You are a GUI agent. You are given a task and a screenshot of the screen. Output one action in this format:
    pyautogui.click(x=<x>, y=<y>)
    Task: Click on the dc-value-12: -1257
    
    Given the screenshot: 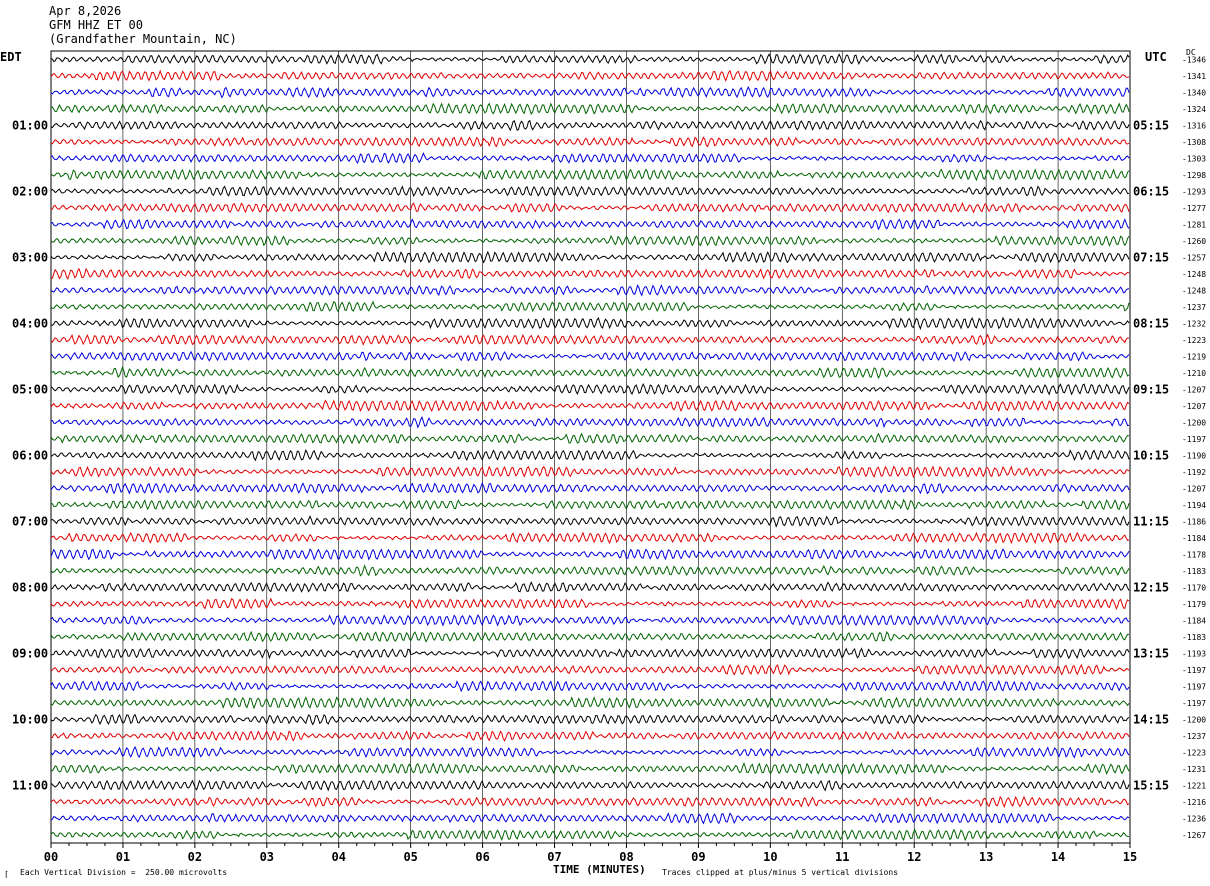 What is the action you would take?
    pyautogui.click(x=1194, y=257)
    